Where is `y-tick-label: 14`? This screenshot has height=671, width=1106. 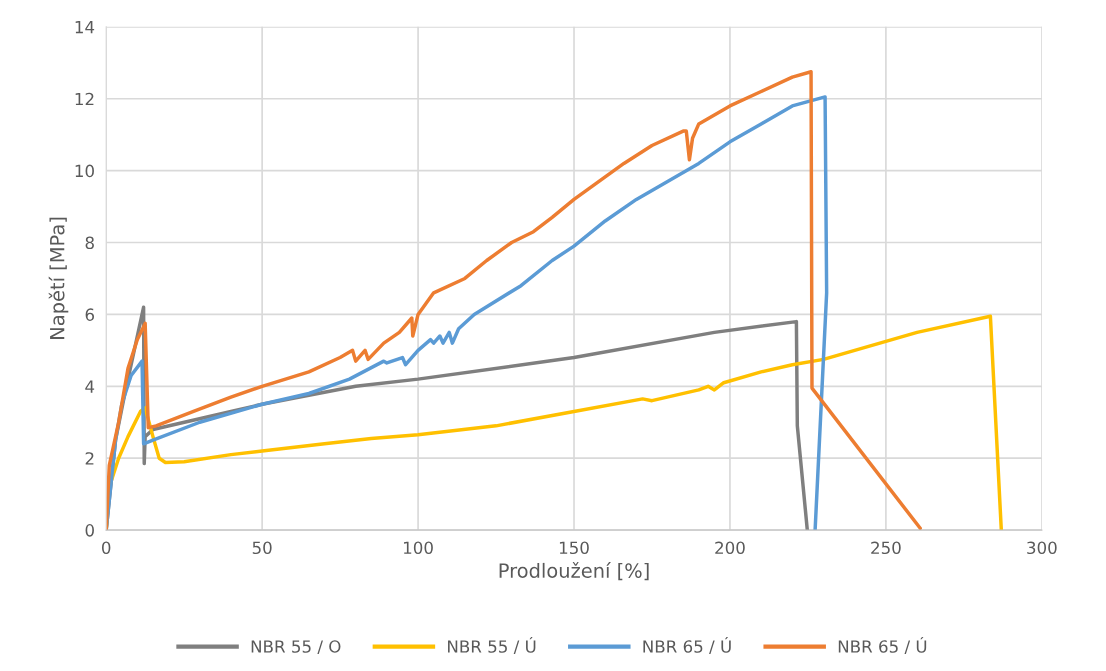
y-tick-label: 14 is located at coordinates (85, 27).